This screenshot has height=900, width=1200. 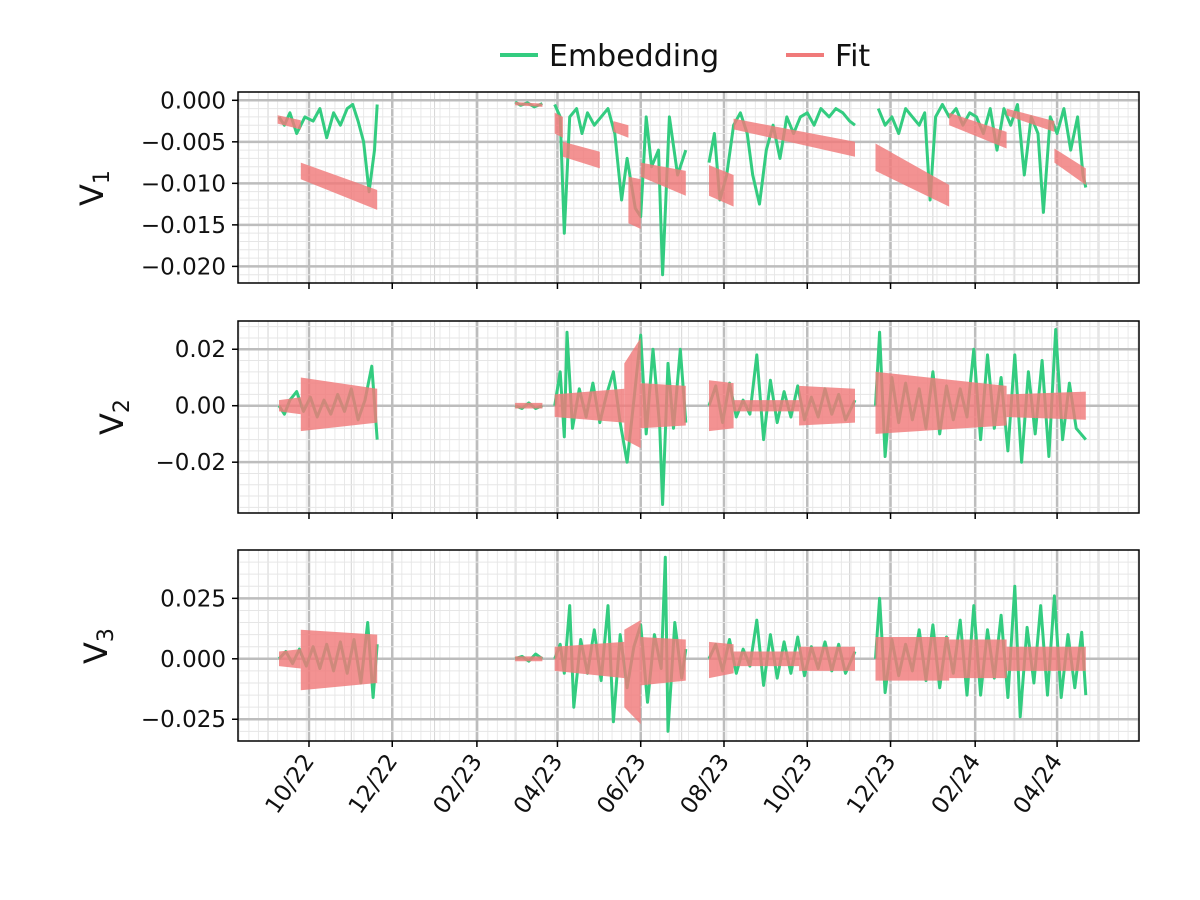 I want to click on y-tick-label: −0.015, so click(x=183, y=226).